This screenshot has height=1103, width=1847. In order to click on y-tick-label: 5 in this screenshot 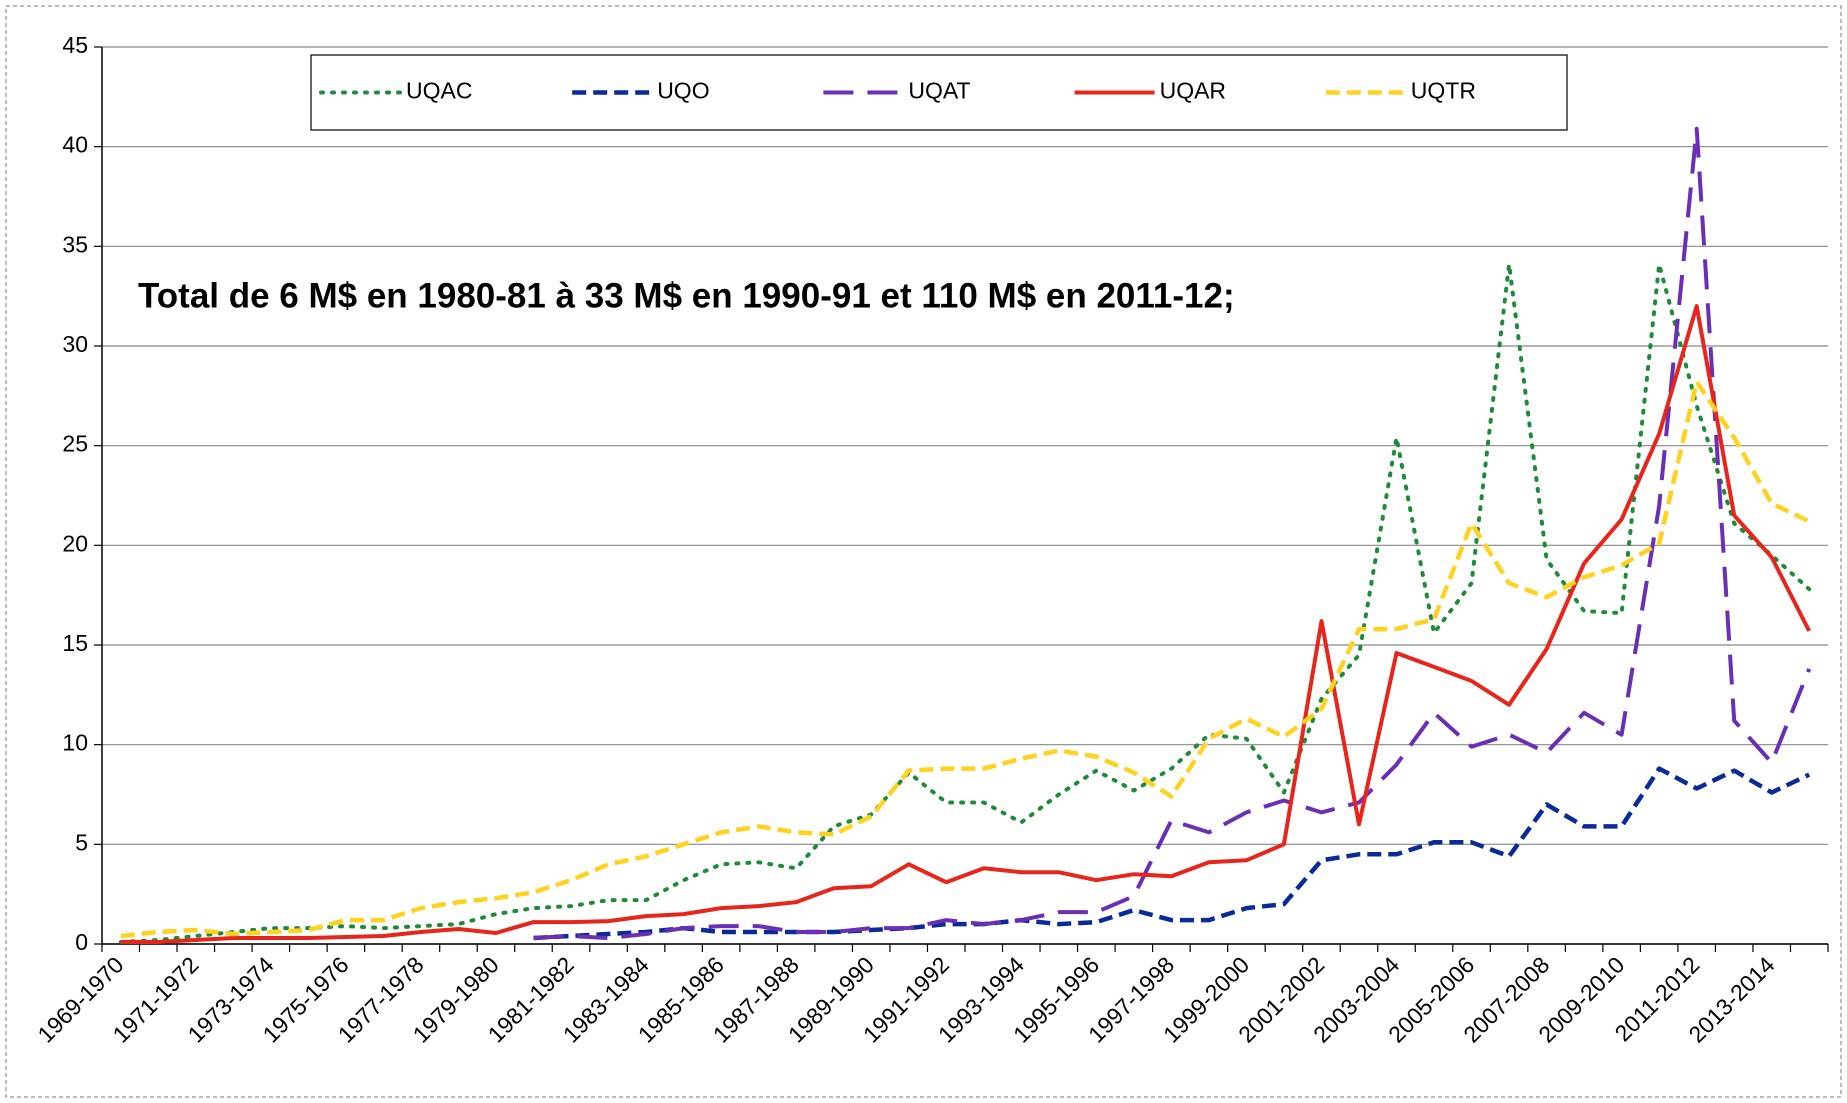, I will do `click(81, 842)`.